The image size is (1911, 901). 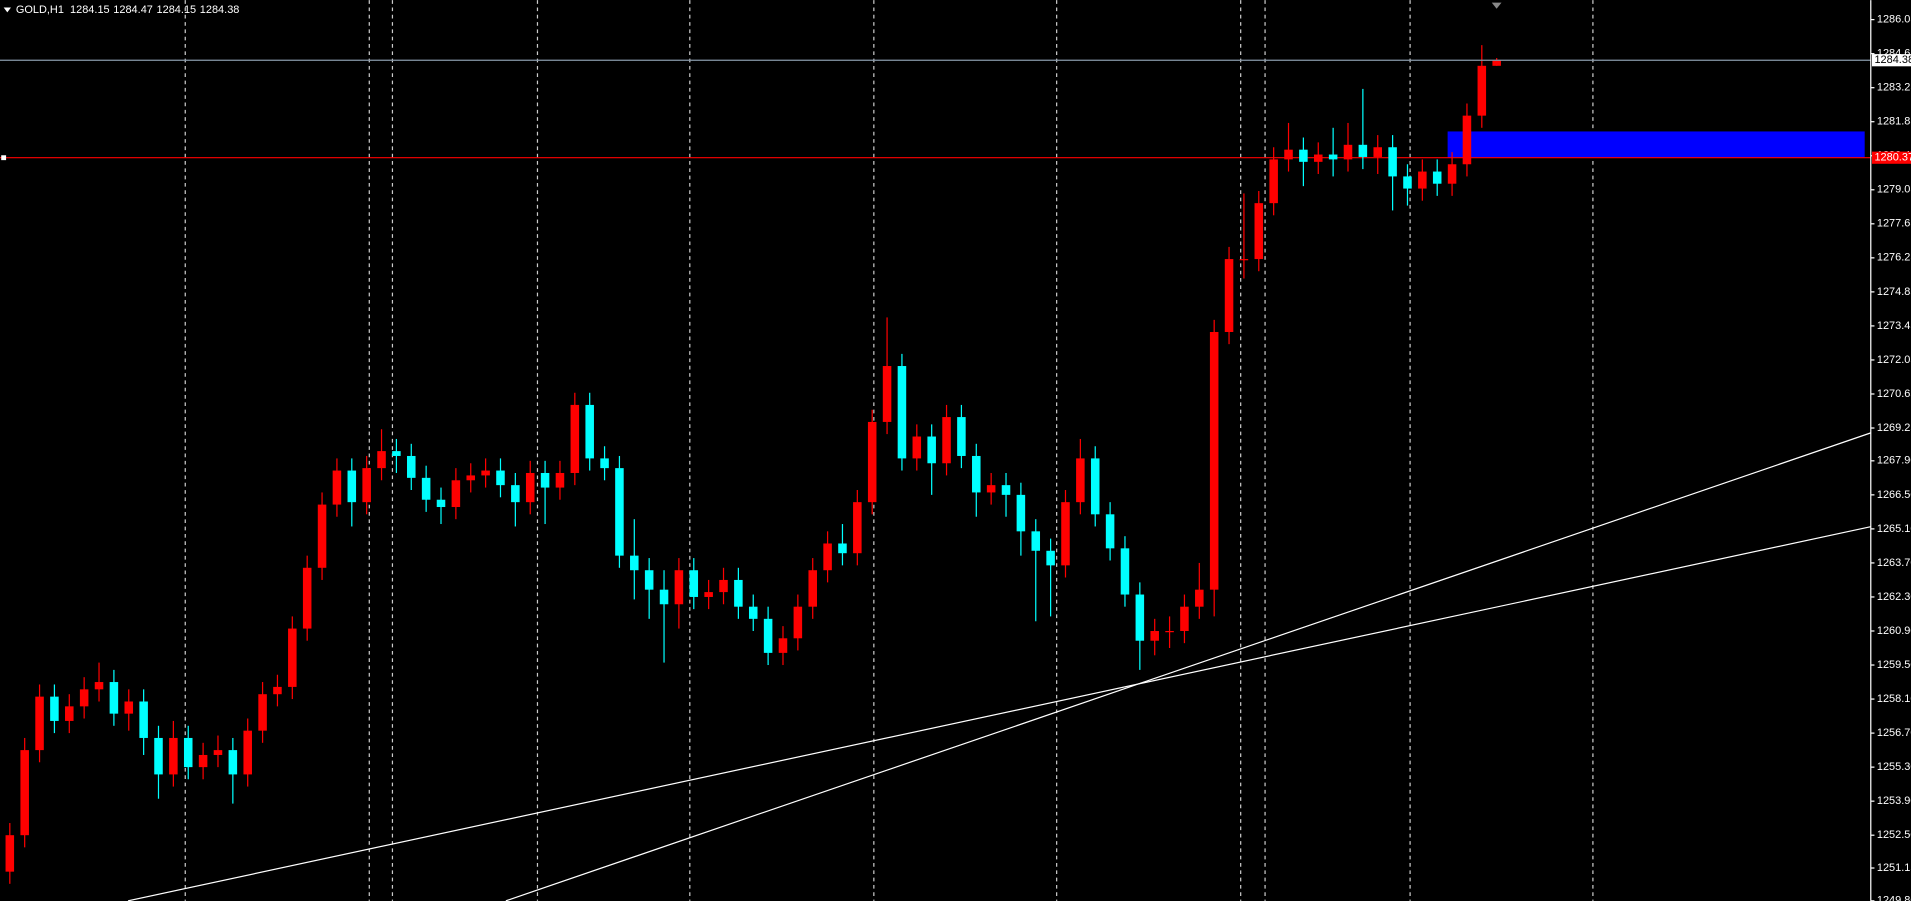 What do you see at coordinates (1891, 157) in the screenshot?
I see `level-label-bg` at bounding box center [1891, 157].